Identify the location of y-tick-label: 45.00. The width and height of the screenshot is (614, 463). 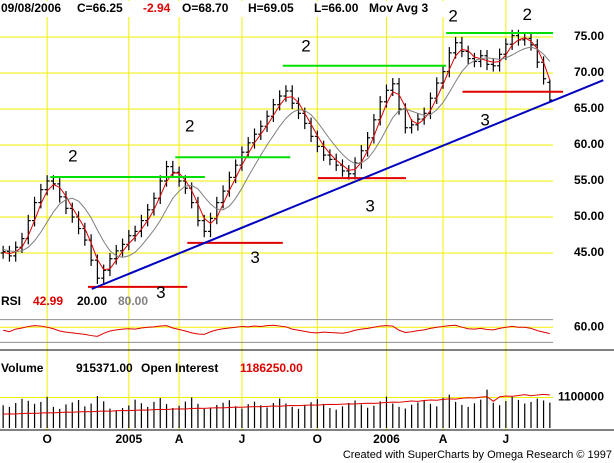
(589, 252).